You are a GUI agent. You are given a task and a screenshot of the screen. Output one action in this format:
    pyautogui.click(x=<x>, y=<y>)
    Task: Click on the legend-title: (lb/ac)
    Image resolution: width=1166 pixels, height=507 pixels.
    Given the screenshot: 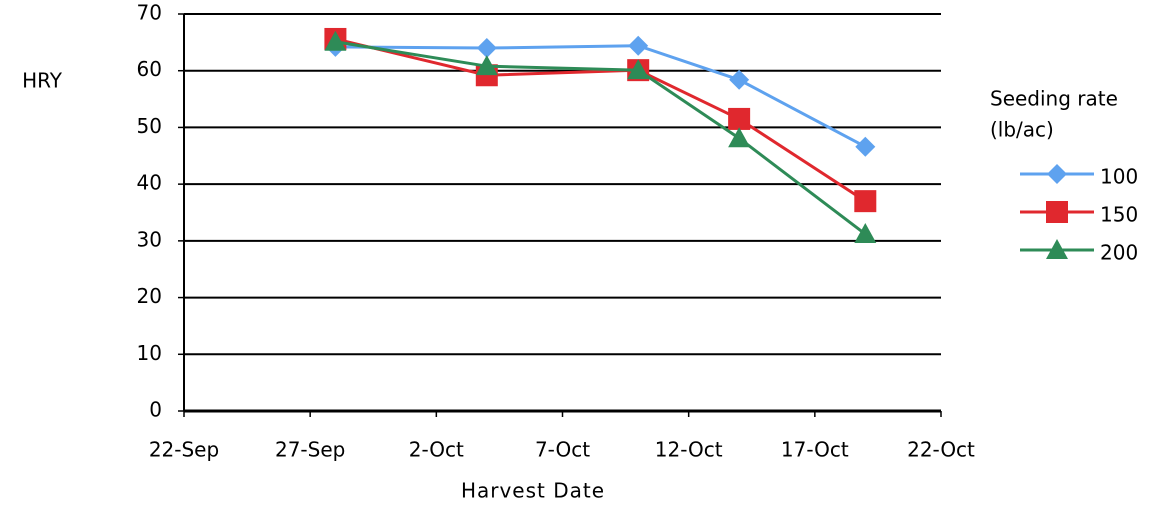 What is the action you would take?
    pyautogui.click(x=1022, y=130)
    